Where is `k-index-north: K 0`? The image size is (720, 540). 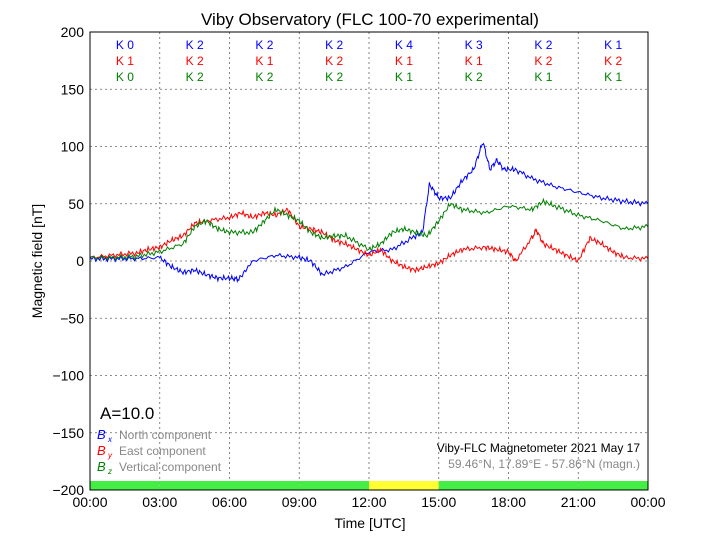
k-index-north: K 0 is located at coordinates (125, 45).